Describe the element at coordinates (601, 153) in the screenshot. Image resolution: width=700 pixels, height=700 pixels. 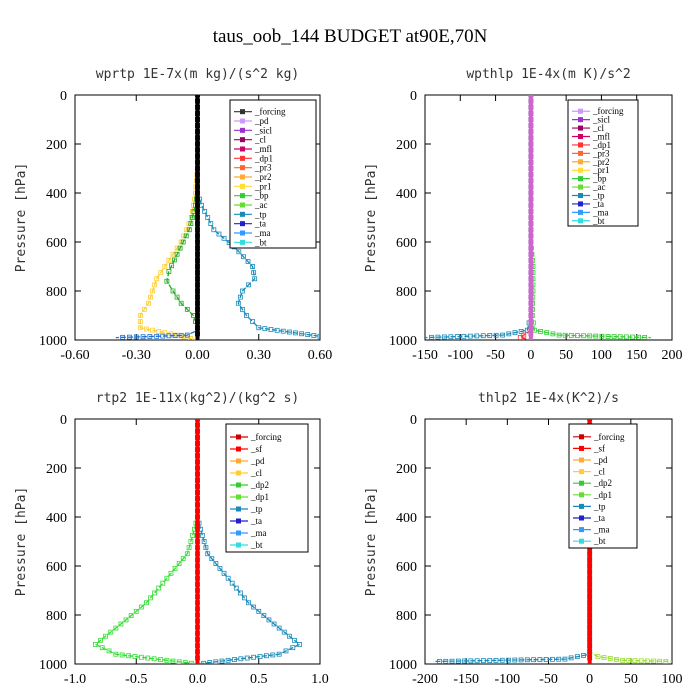
I see `legend-entry: _pr3` at that location.